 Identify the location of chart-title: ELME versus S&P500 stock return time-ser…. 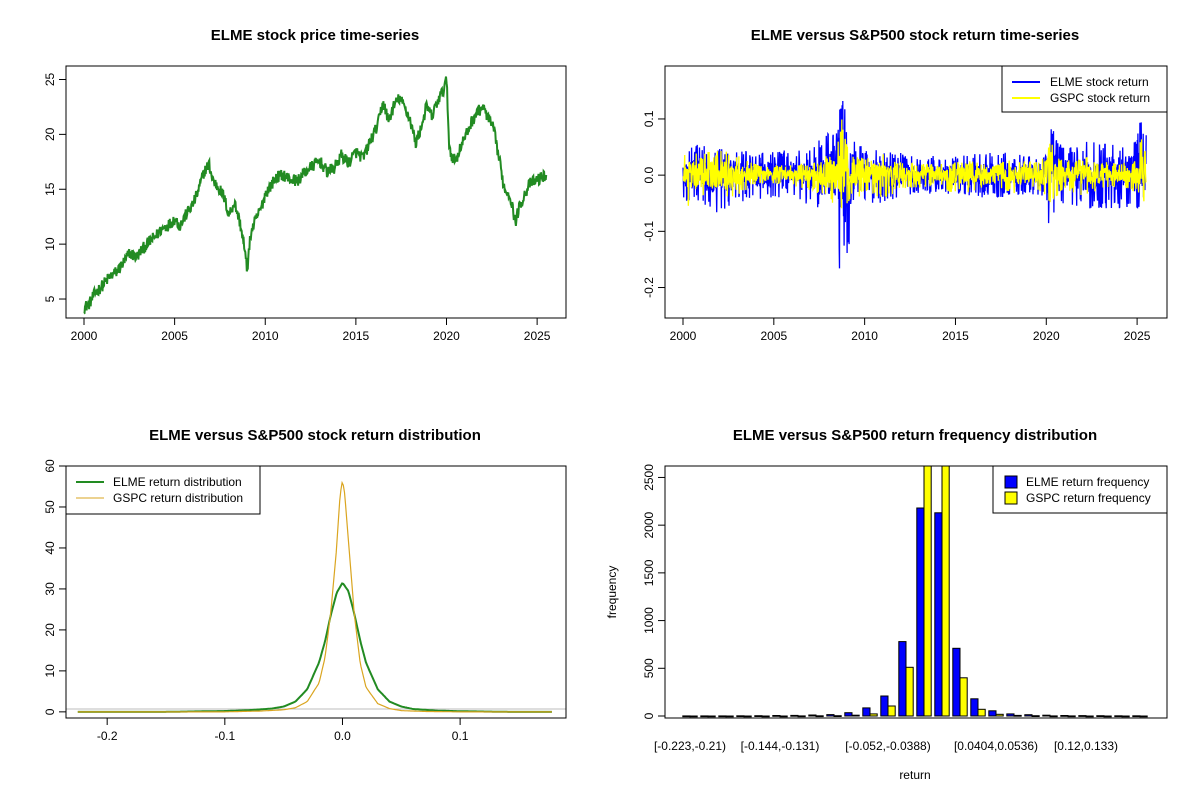
(915, 35).